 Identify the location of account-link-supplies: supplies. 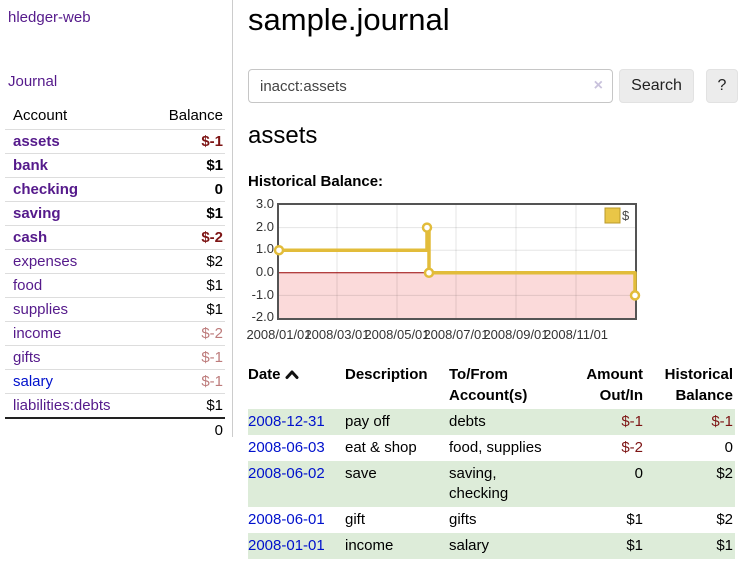
(41, 309).